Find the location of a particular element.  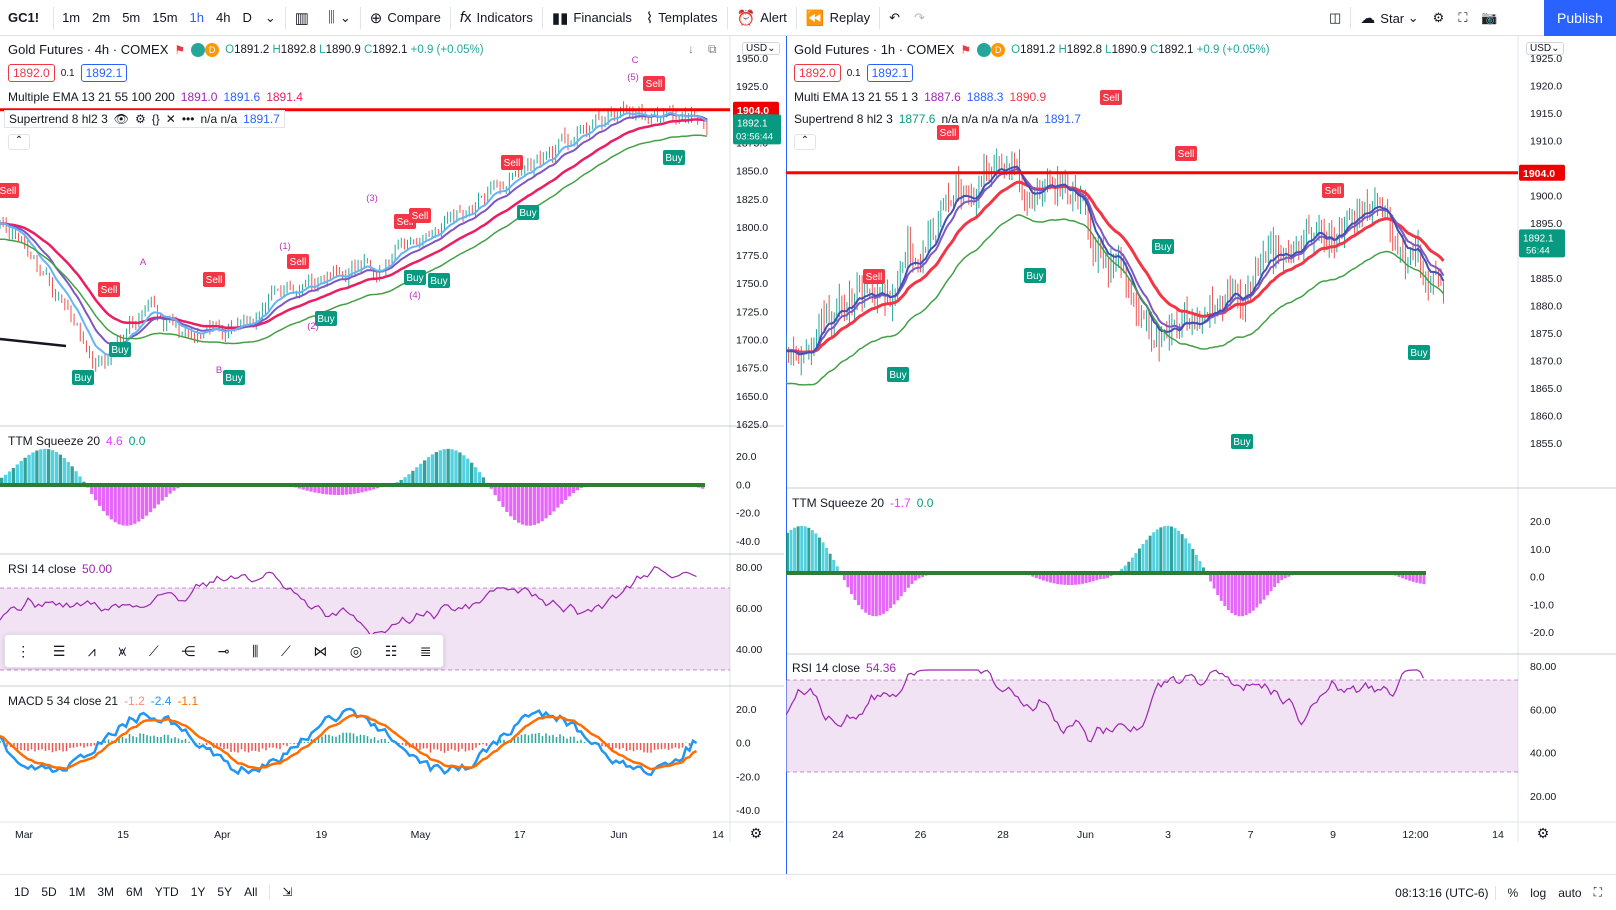

settings-gear-icon: ⚙ is located at coordinates (1439, 18).